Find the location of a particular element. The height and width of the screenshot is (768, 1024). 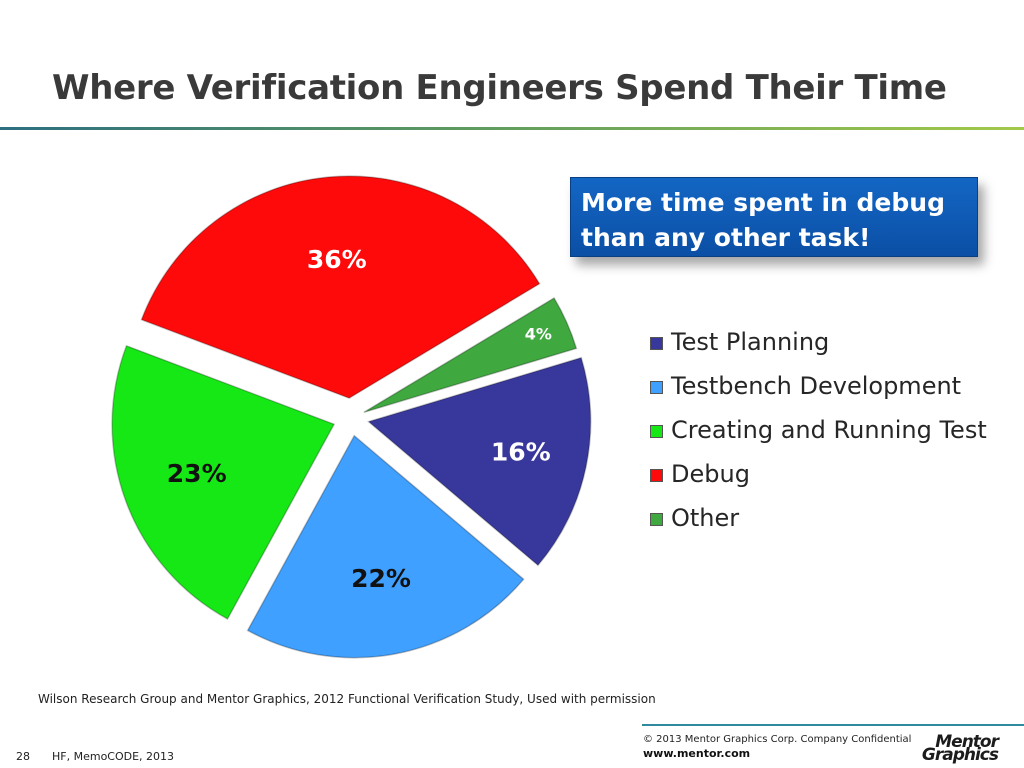

legend-label-creating-running-test: Creating and Running Test is located at coordinates (829, 430).